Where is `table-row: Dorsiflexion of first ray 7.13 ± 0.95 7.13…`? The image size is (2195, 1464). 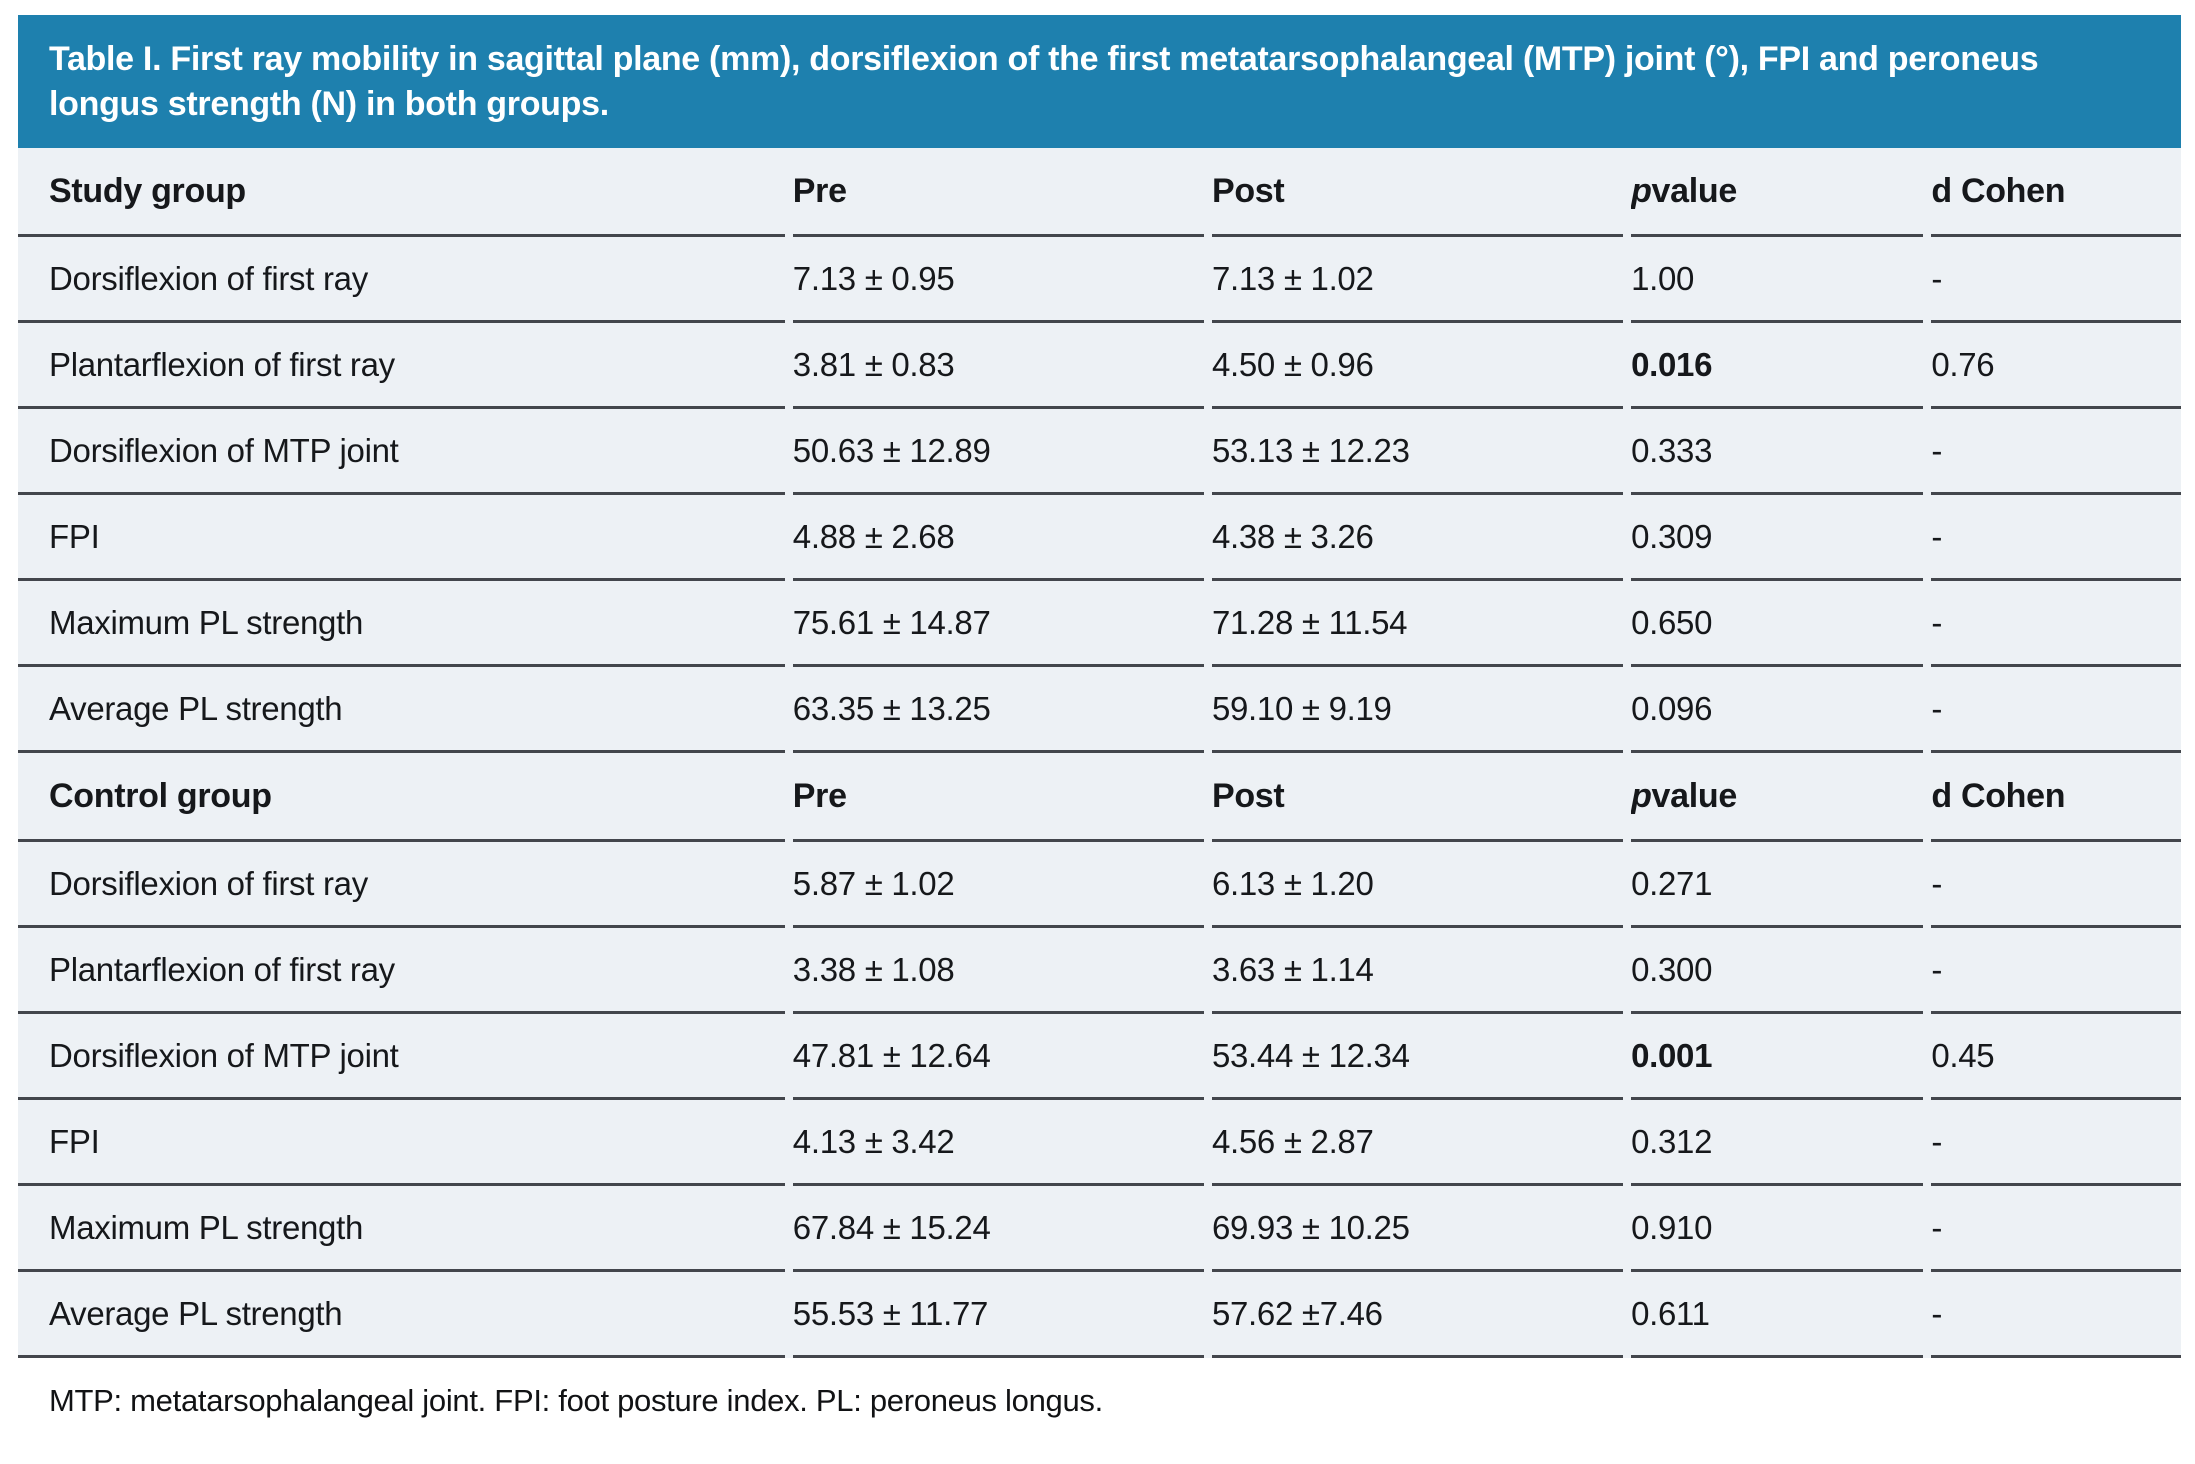
table-row: Dorsiflexion of first ray 7.13 ± 0.95 7.13… is located at coordinates (1099, 280).